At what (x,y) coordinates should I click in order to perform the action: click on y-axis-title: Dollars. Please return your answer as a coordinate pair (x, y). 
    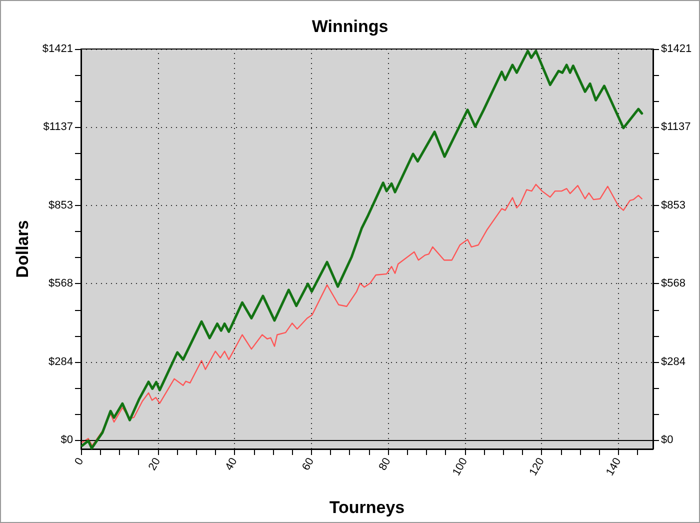
    Looking at the image, I should click on (22, 249).